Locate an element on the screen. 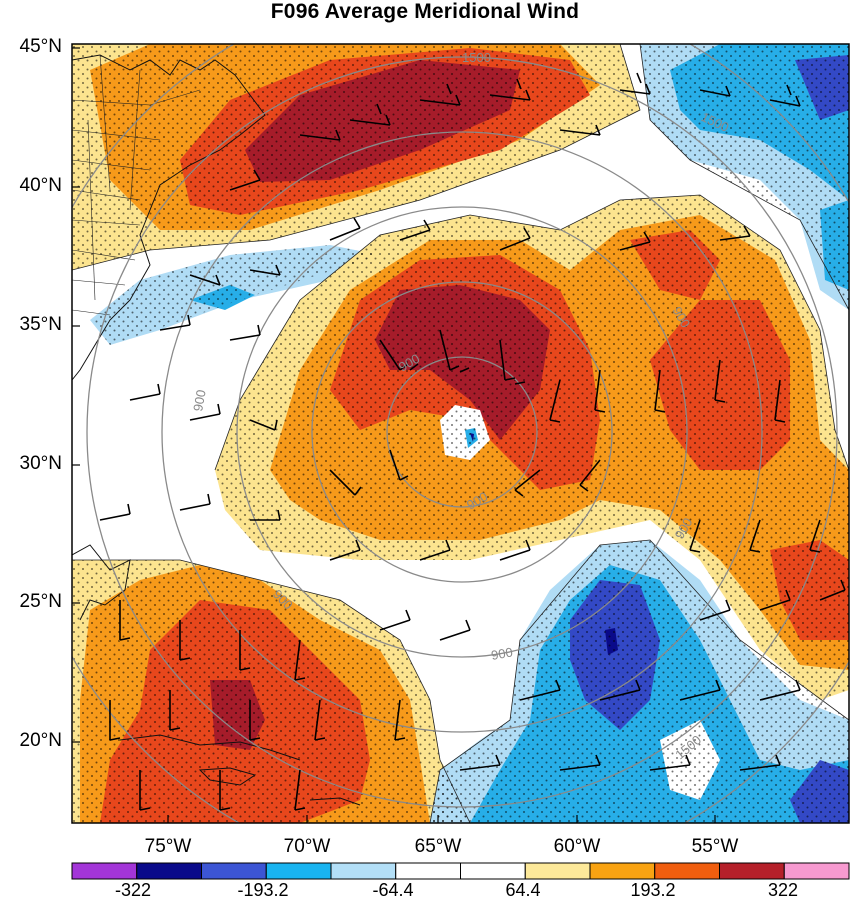  lon-label-55: 55°W is located at coordinates (715, 846).